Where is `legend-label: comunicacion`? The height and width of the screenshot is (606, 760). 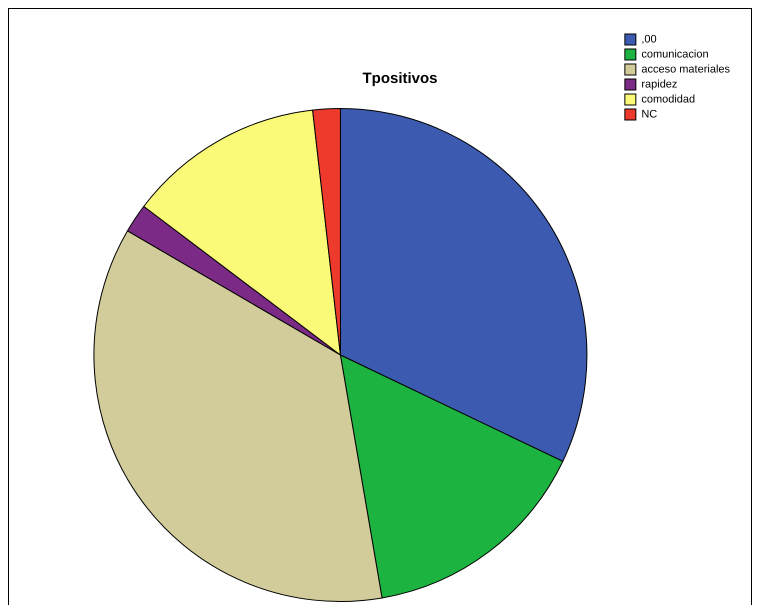 legend-label: comunicacion is located at coordinates (675, 54).